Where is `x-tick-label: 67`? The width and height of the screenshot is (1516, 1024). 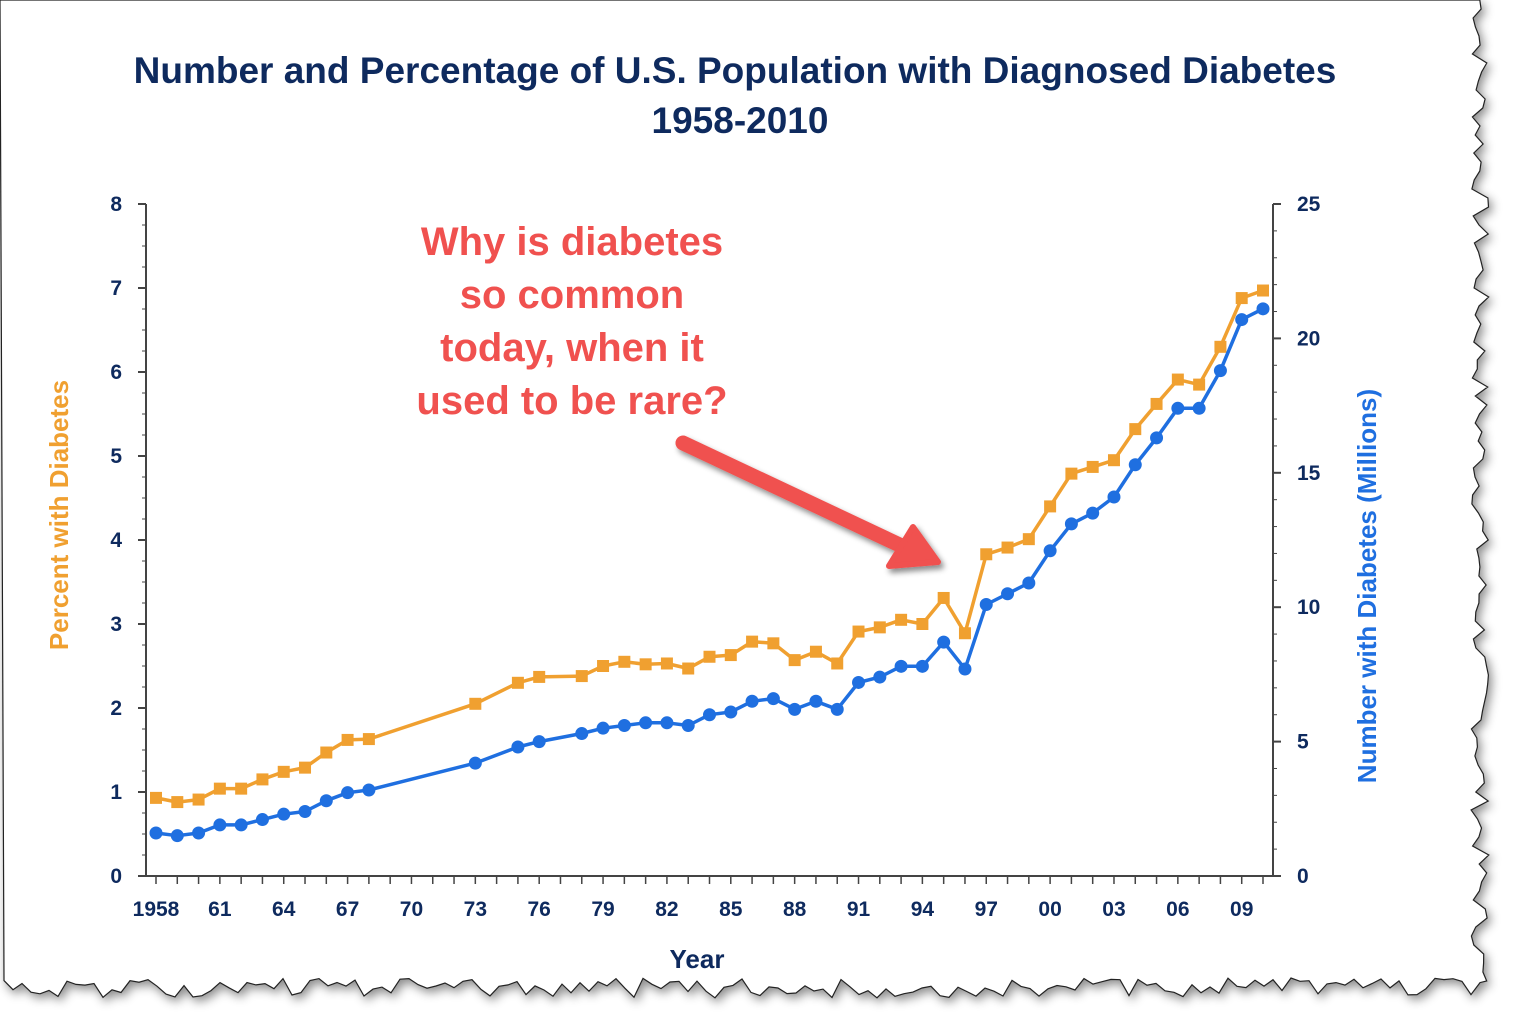 x-tick-label: 67 is located at coordinates (347, 909).